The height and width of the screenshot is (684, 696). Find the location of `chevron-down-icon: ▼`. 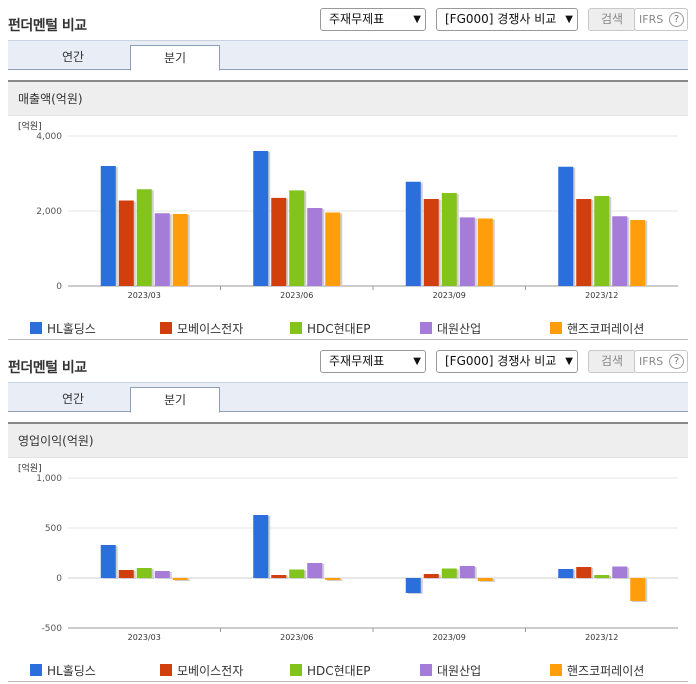

chevron-down-icon: ▼ is located at coordinates (569, 19).